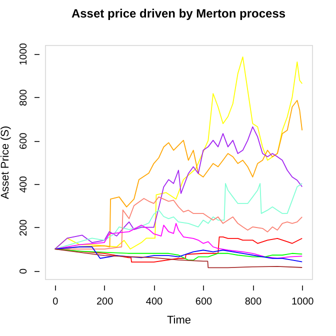  I want to click on x-tick-label: 1000, so click(302, 302).